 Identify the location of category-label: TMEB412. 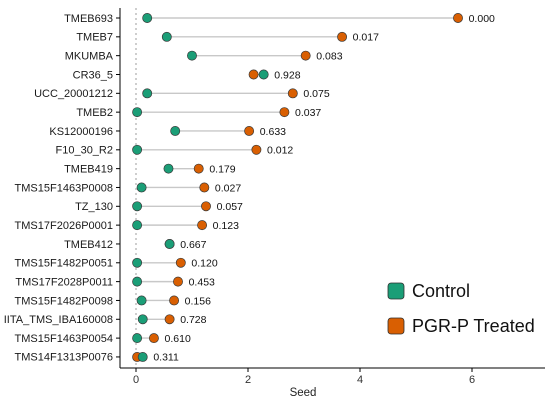
(88, 245).